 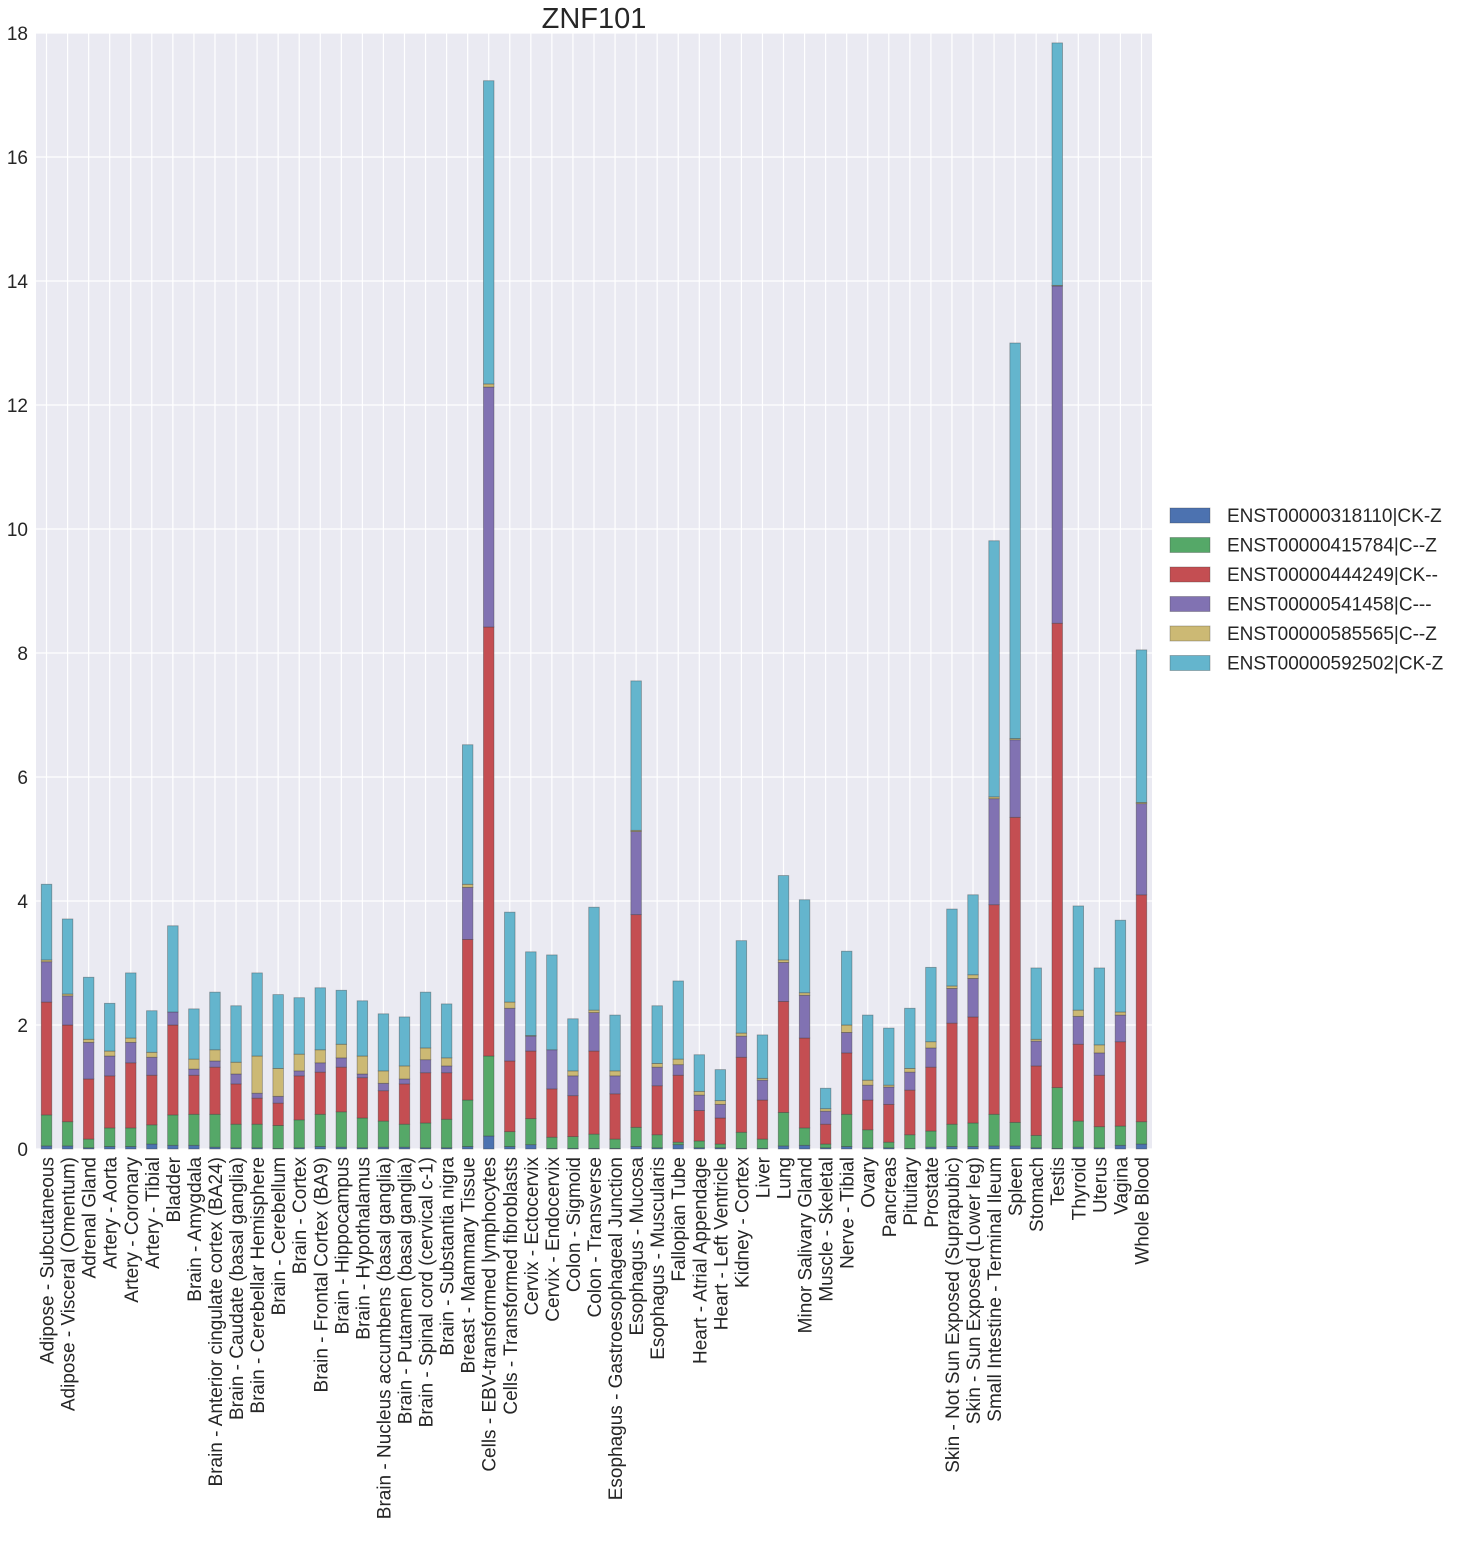 I want to click on x-tick-label: Colon - Sigmoid, so click(x=574, y=1224).